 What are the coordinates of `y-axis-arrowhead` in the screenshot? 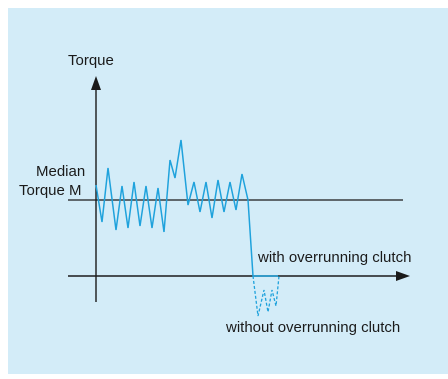 It's located at (96, 83).